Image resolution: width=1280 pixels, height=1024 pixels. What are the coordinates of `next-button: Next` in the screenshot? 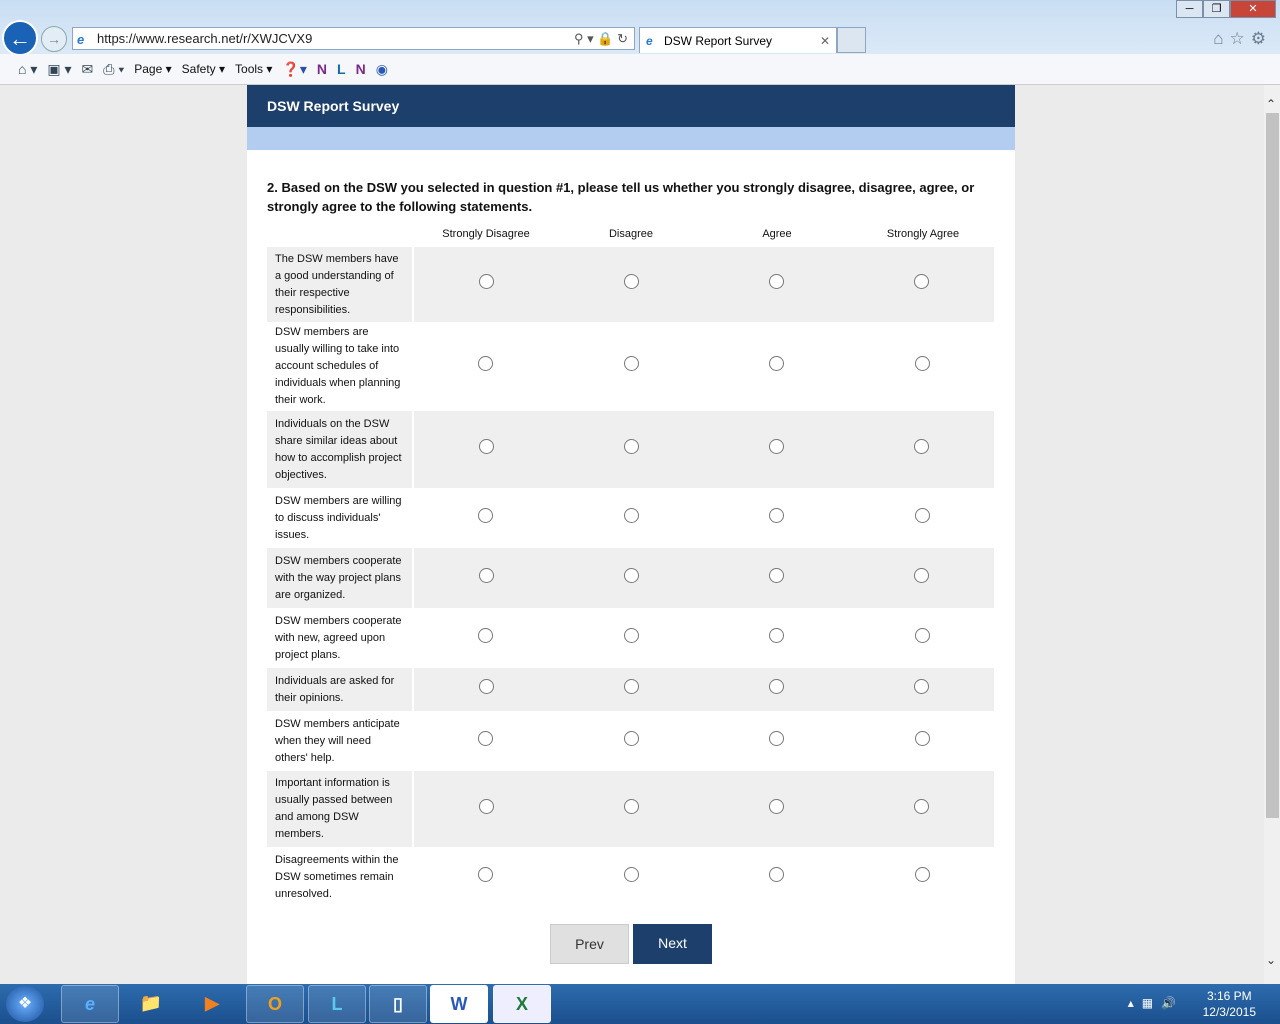 It's located at (672, 944).